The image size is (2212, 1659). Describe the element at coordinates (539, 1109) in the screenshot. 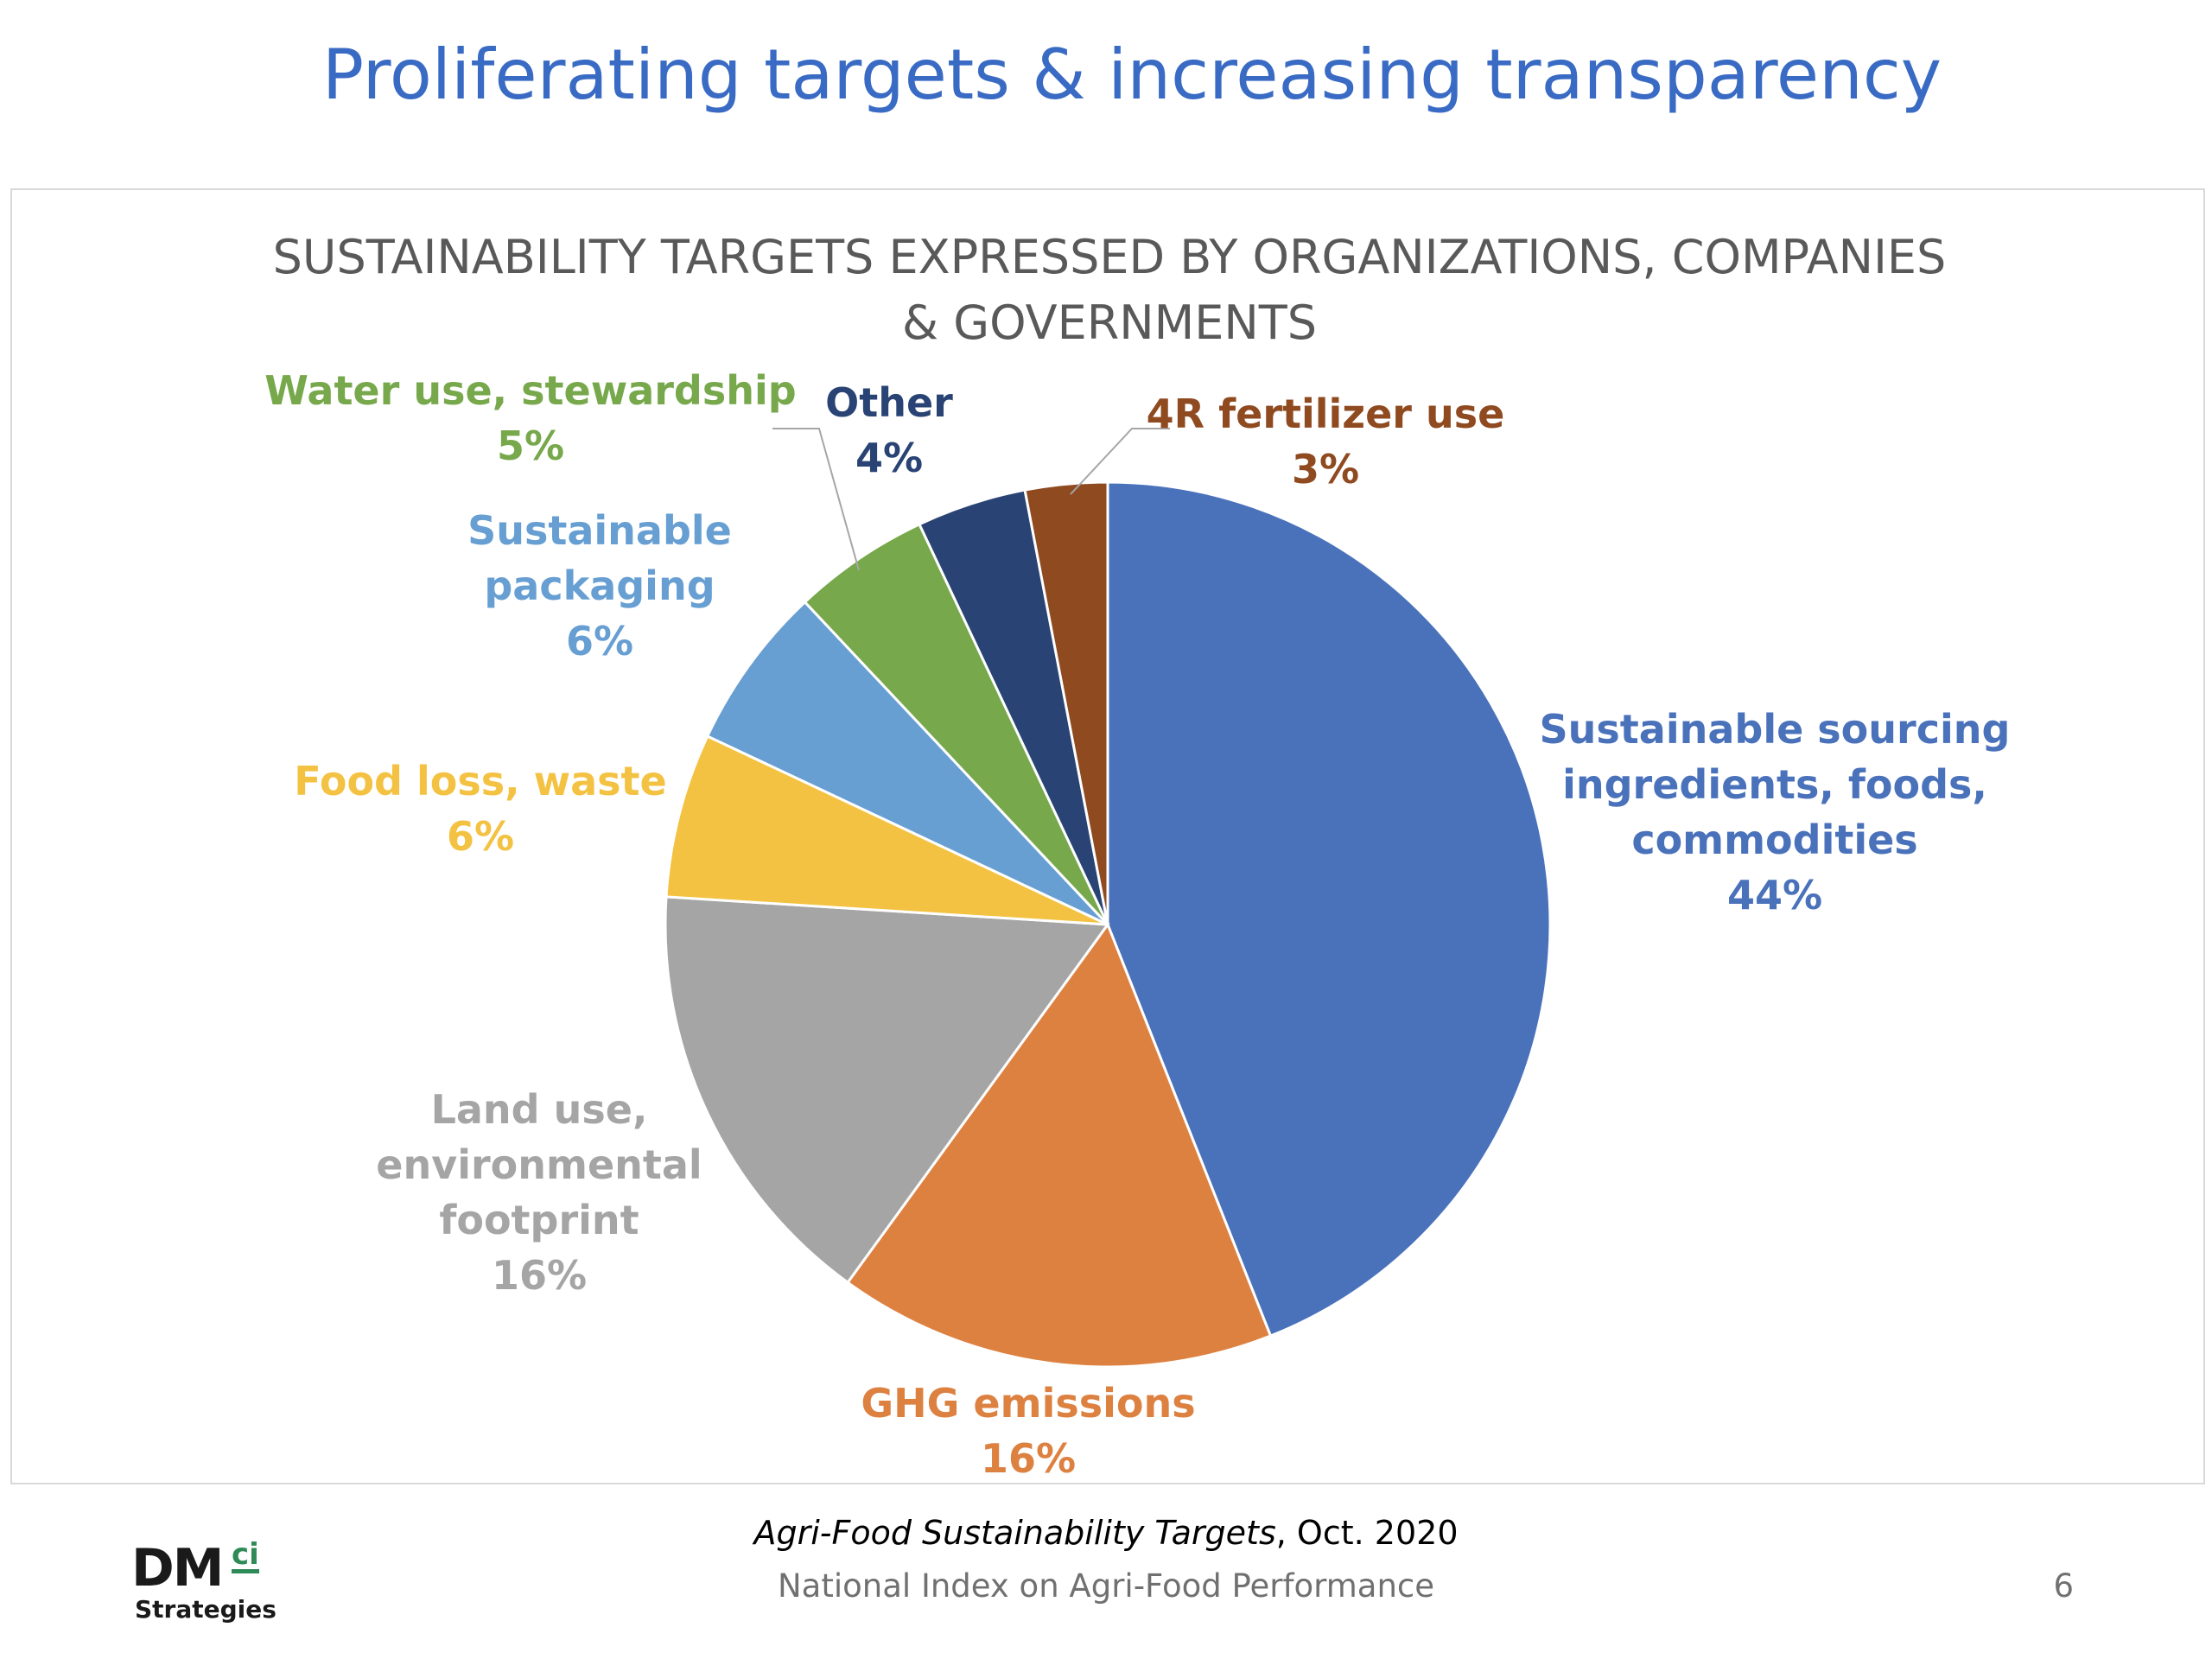

I see `slice-name-line: Land use,` at that location.